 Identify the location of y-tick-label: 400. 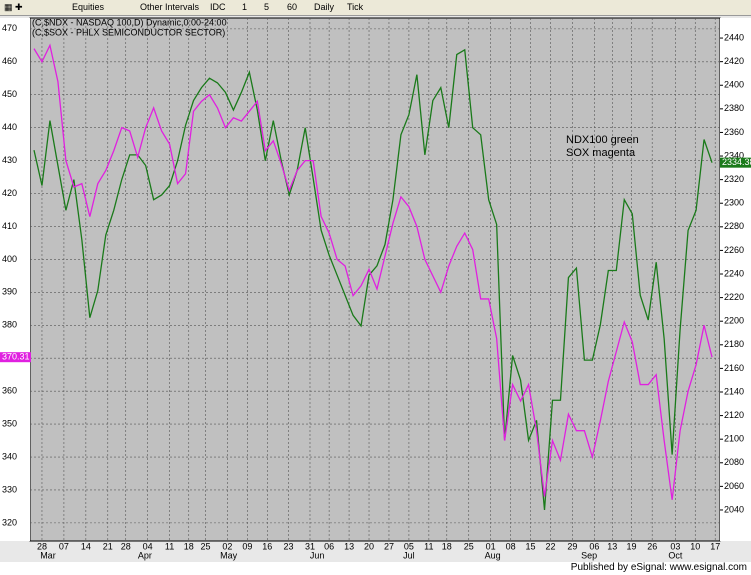
(9, 259).